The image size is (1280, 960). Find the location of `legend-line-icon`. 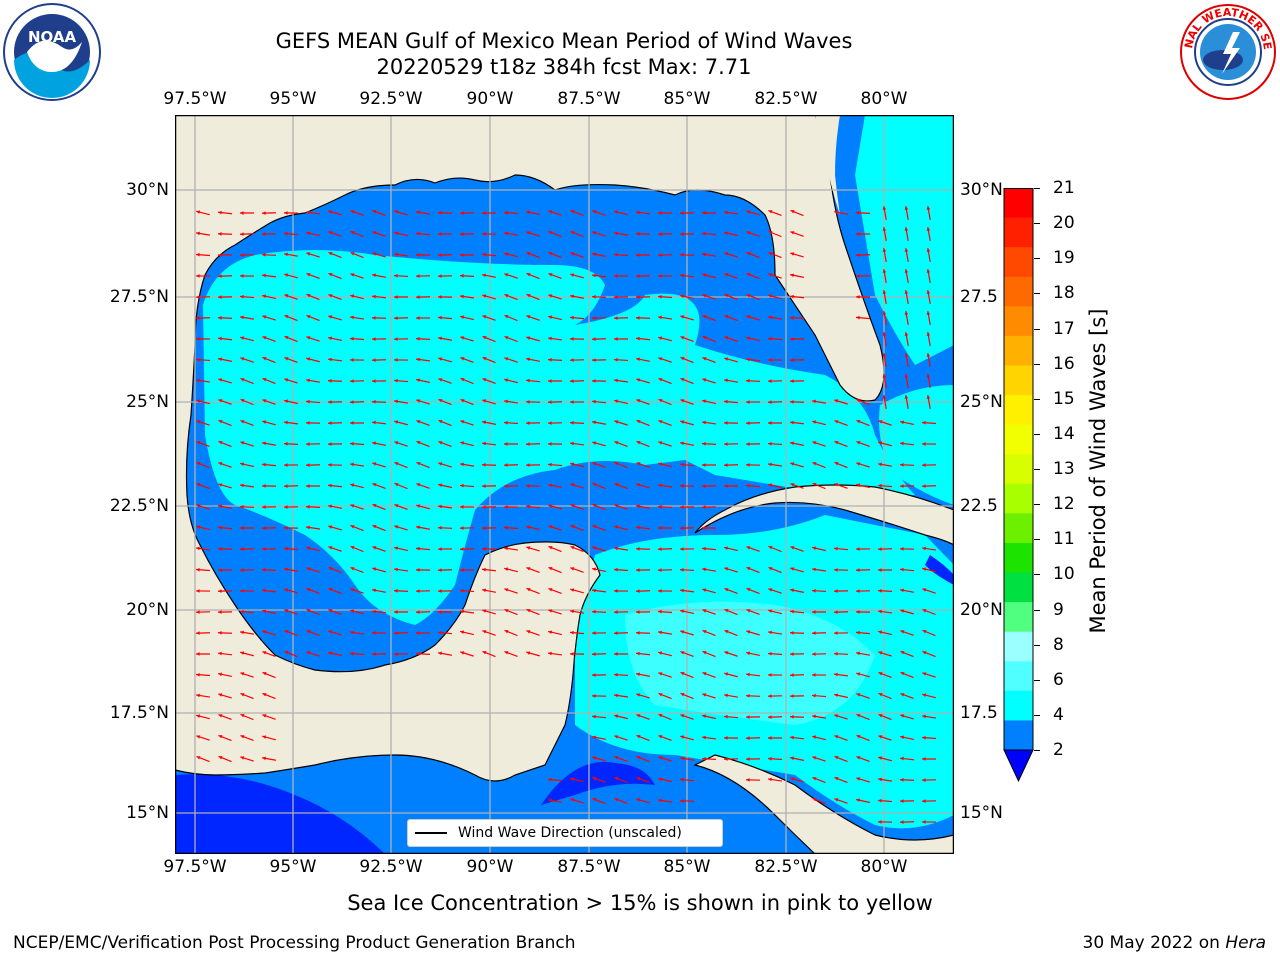

legend-line-icon is located at coordinates (431, 833).